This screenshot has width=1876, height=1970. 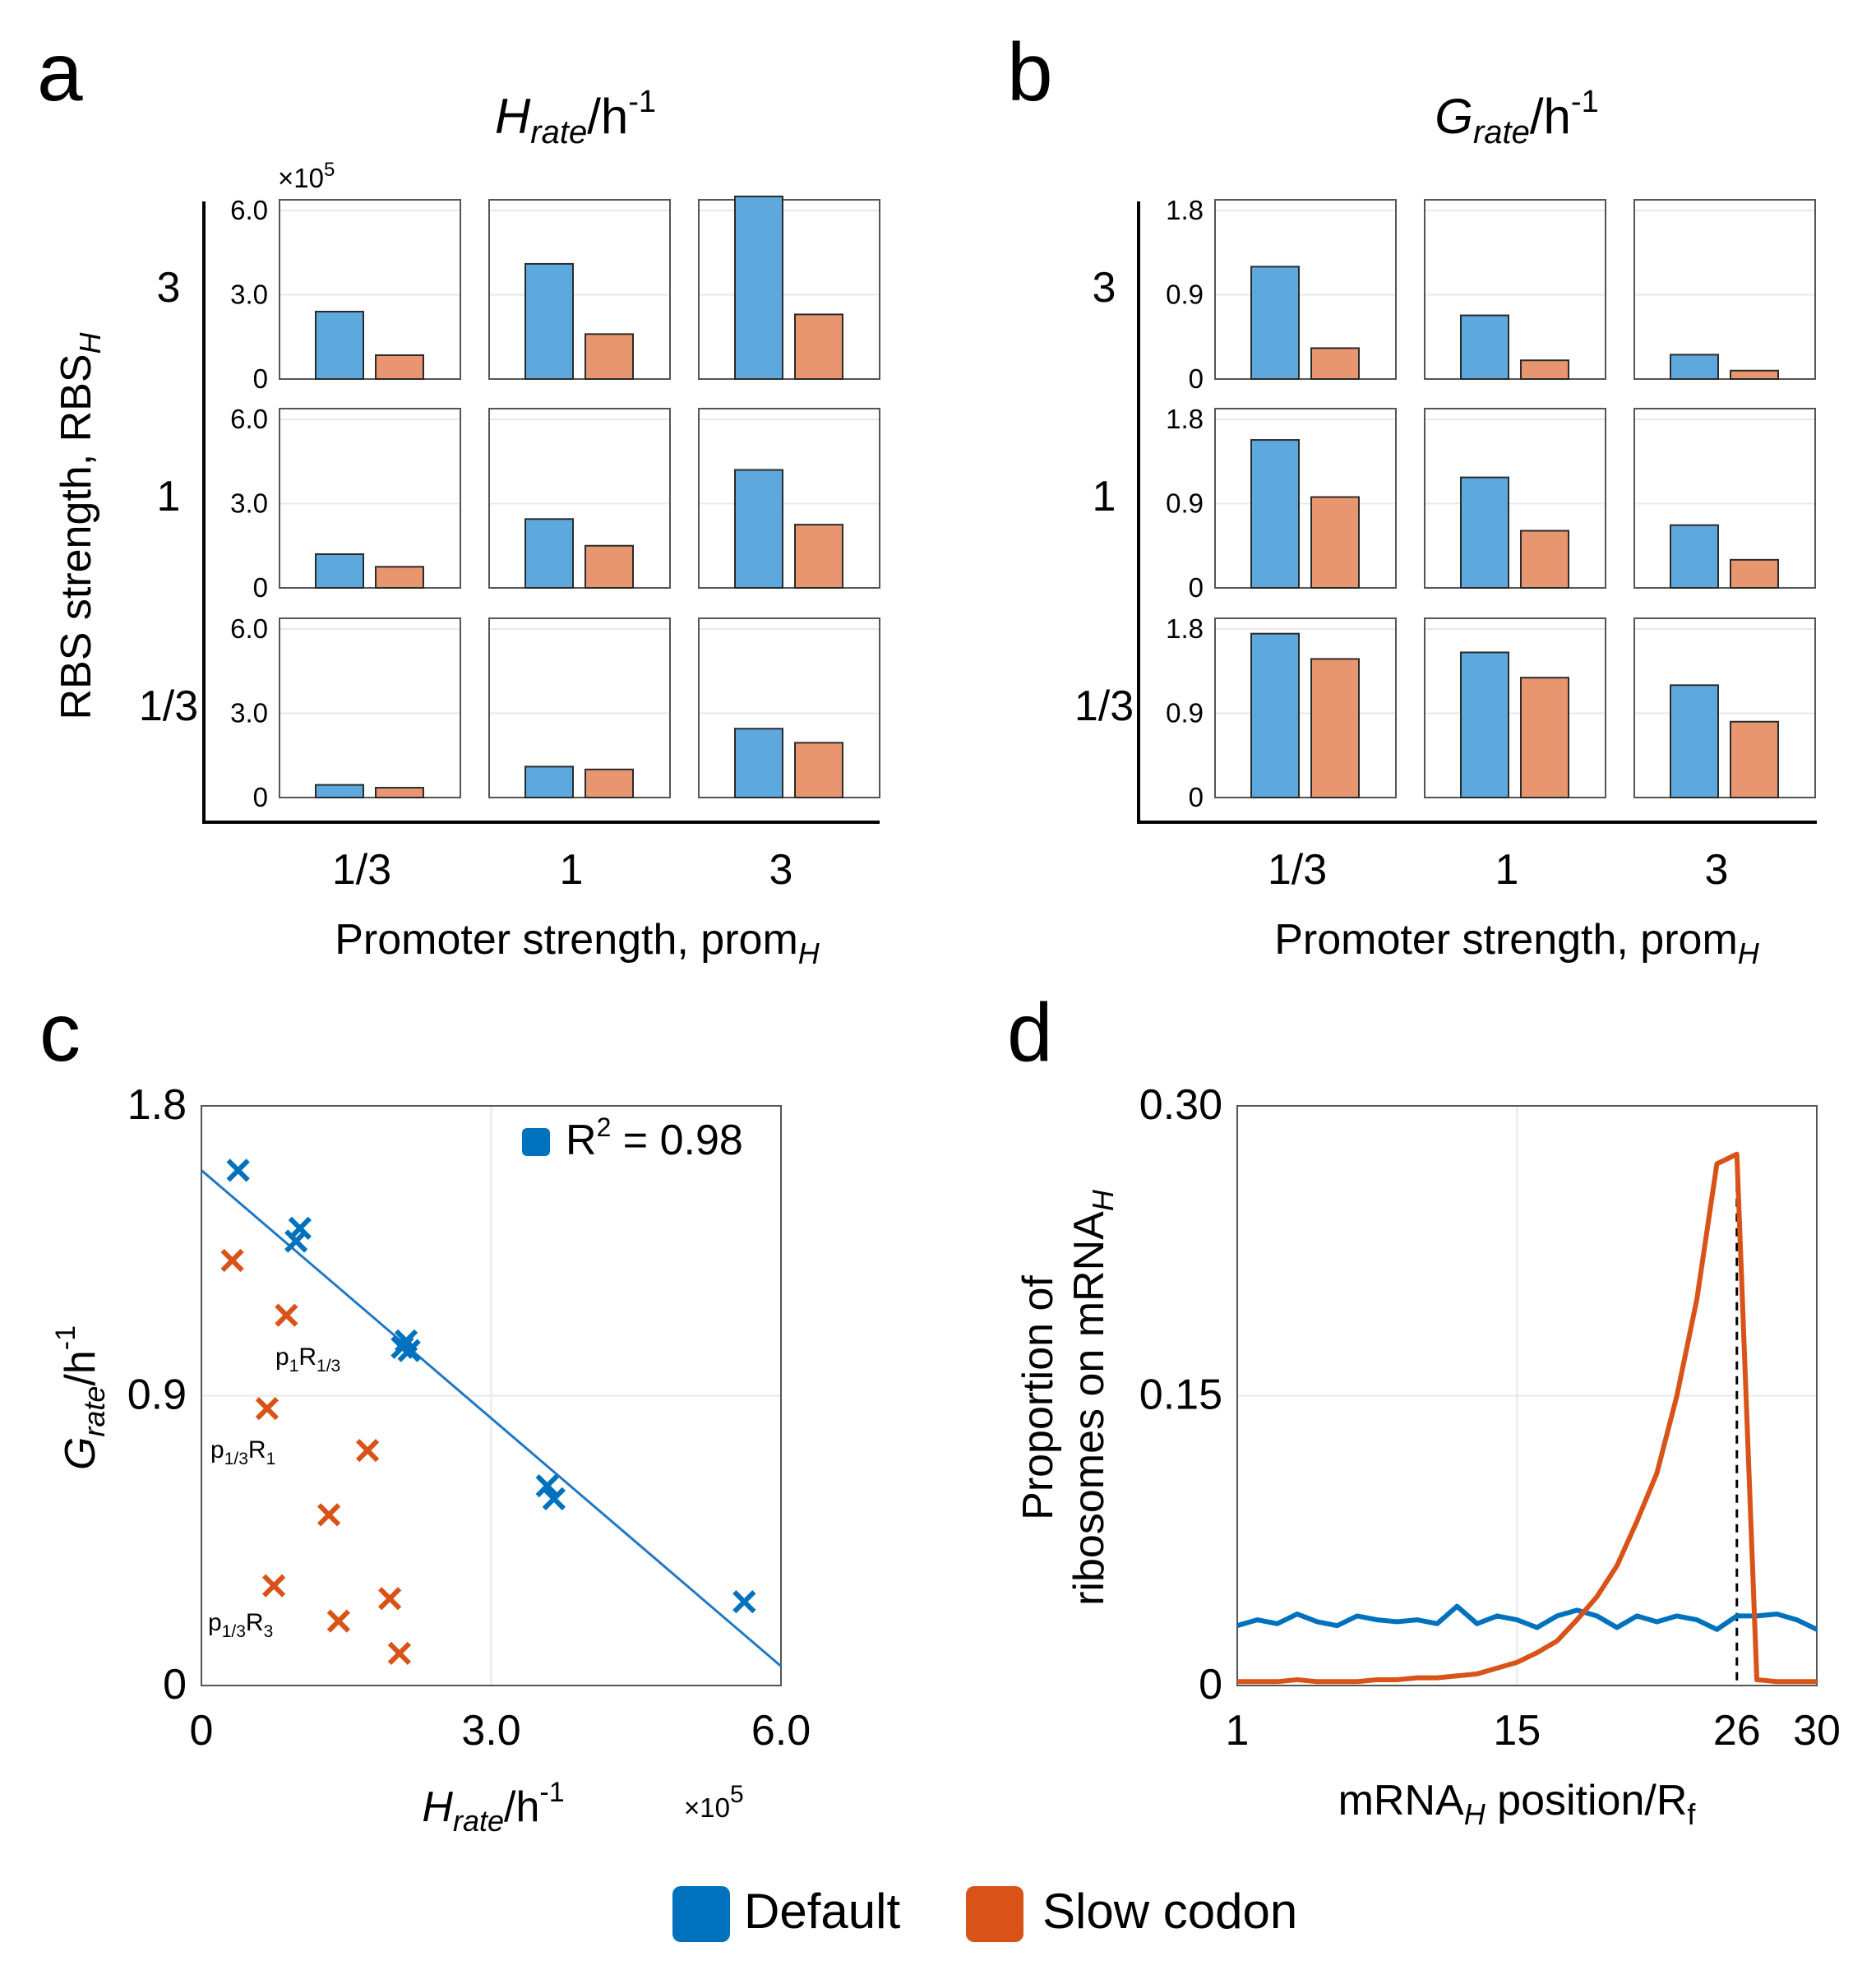 I want to click on panel-c-xlabel: Hrate/h-1, so click(x=493, y=1807).